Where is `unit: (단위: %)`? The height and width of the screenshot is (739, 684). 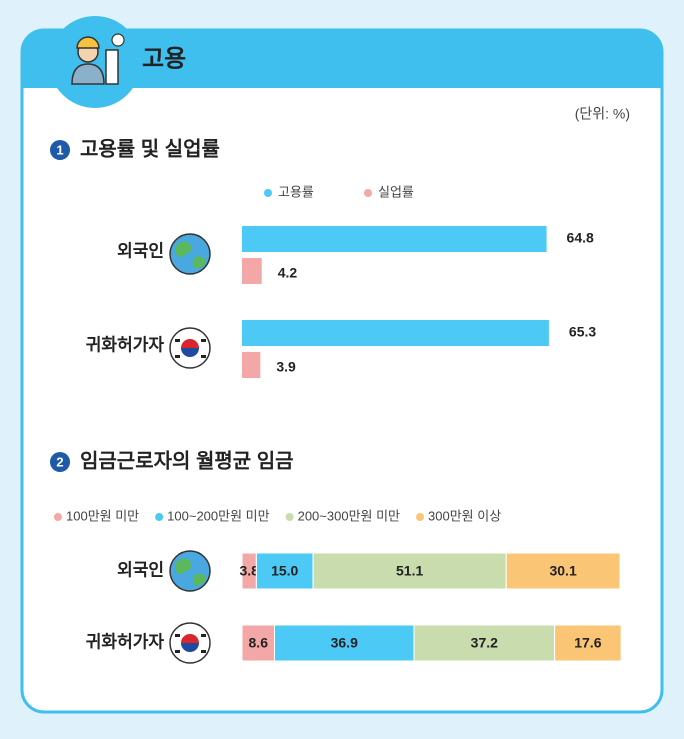
unit: (단위: %) is located at coordinates (602, 114).